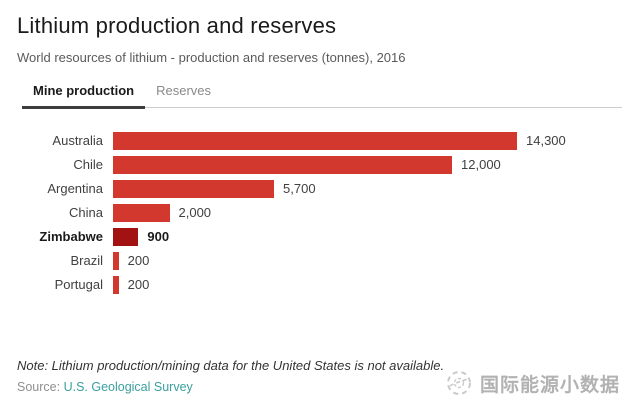  What do you see at coordinates (86, 212) in the screenshot?
I see `bar-label: China` at bounding box center [86, 212].